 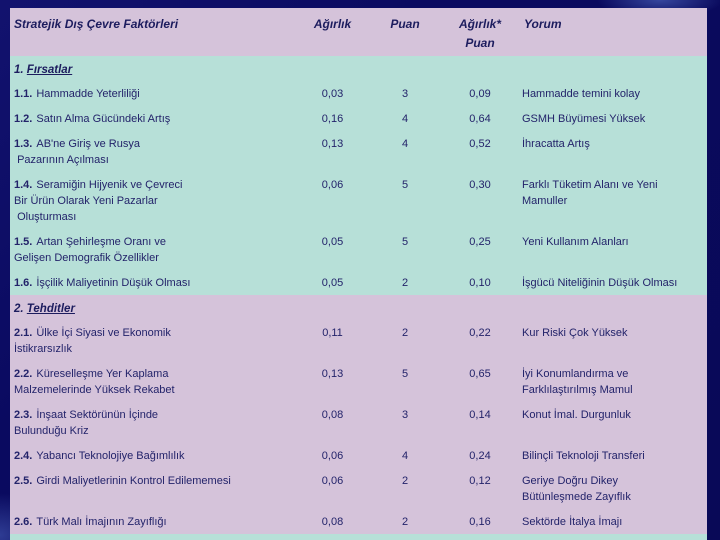 What do you see at coordinates (480, 144) in the screenshot?
I see `row-weighted-score: 0,52` at bounding box center [480, 144].